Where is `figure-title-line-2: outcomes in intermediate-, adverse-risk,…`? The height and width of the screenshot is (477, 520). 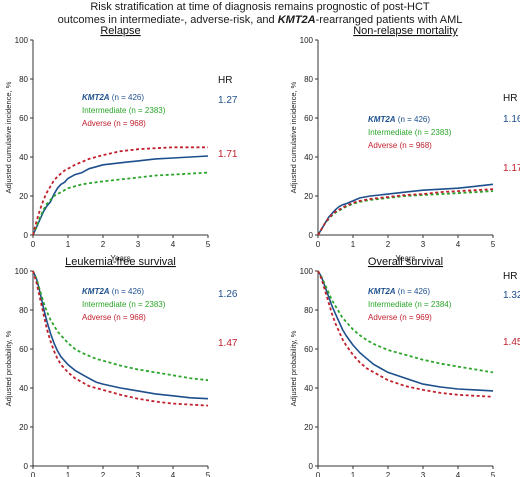
figure-title-line-2: outcomes in intermediate-, adverse-risk,… is located at coordinates (260, 20).